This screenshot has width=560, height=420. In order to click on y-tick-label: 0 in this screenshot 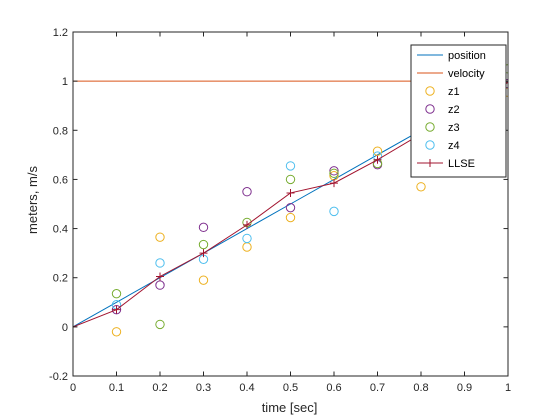, I will do `click(65, 328)`.